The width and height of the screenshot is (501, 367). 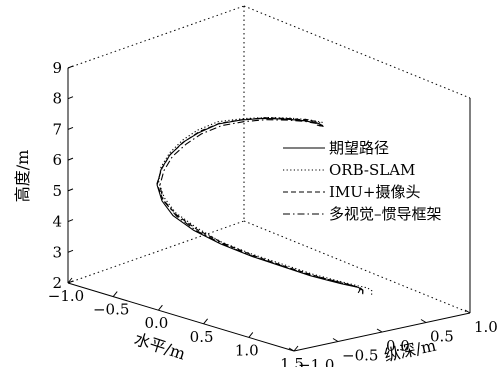 What do you see at coordinates (156, 252) in the screenshot?
I see `floor-back-left-edge` at bounding box center [156, 252].